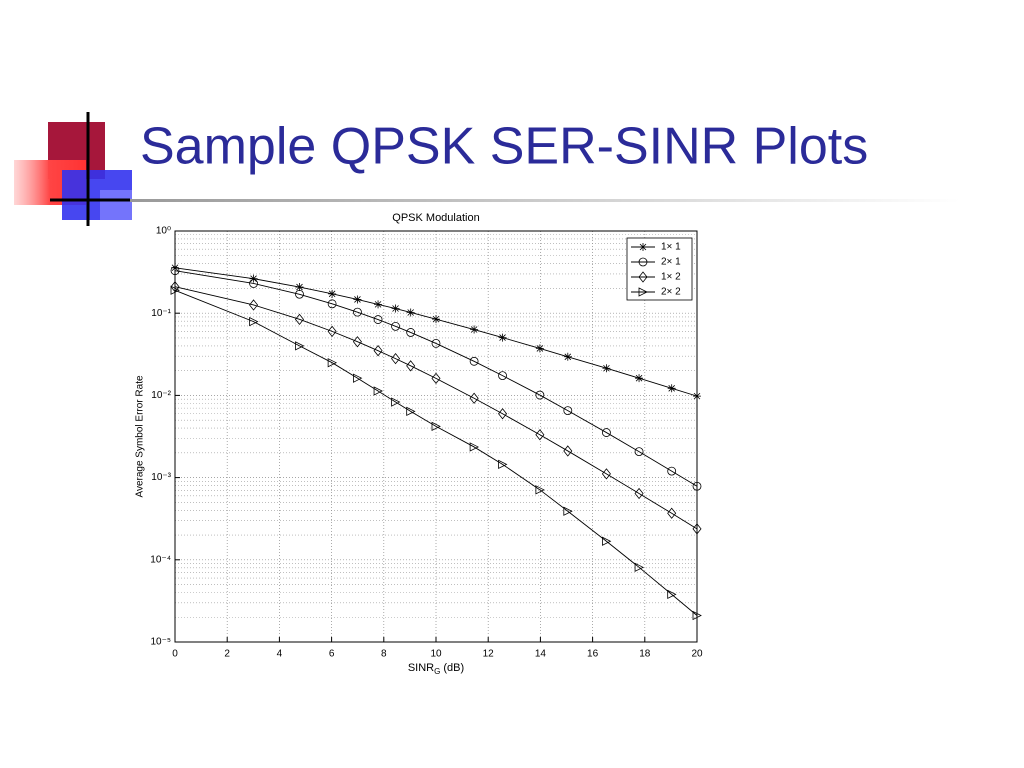 The width and height of the screenshot is (1024, 768). I want to click on legend-label: 2× 2, so click(671, 292).